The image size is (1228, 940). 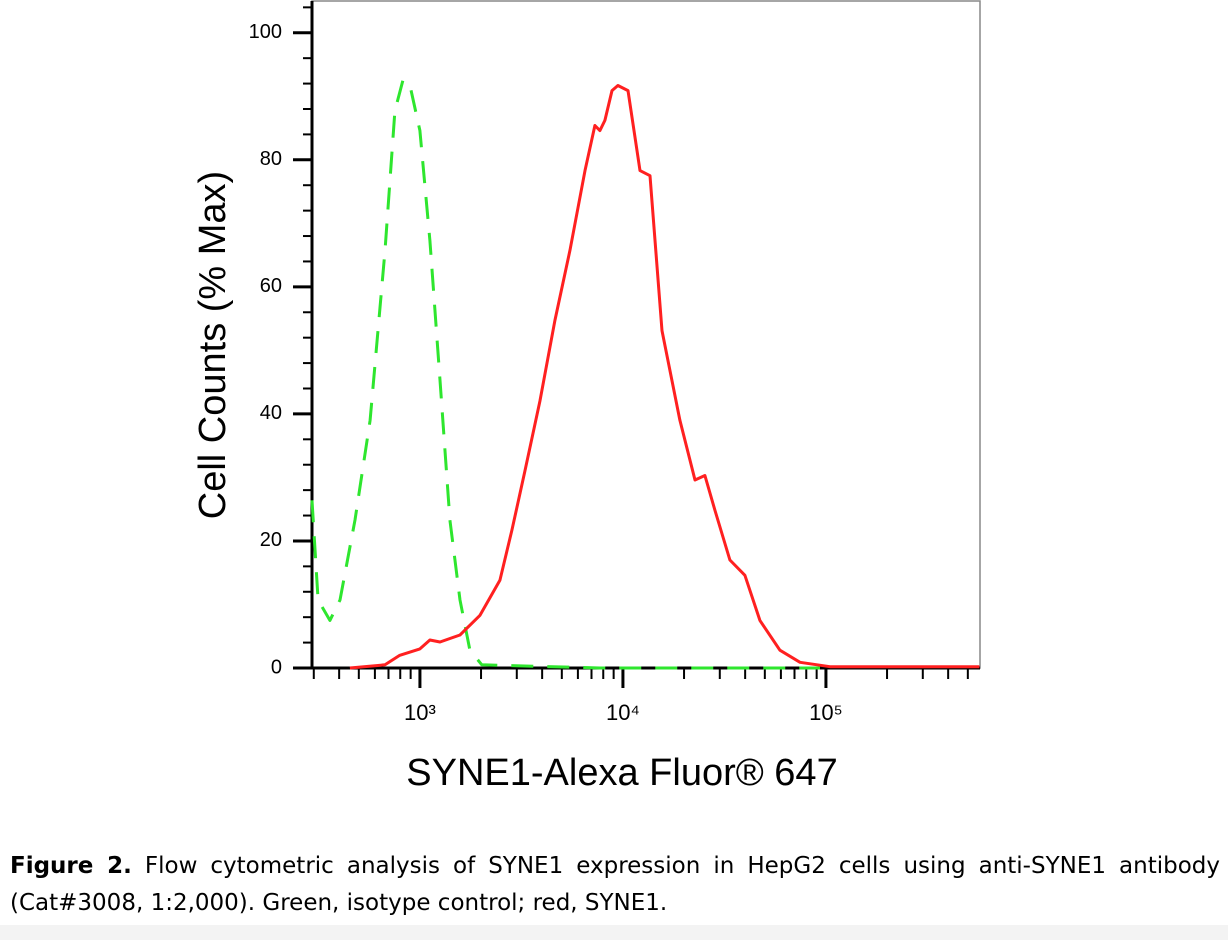 What do you see at coordinates (271, 159) in the screenshot?
I see `y-tick-label: 80` at bounding box center [271, 159].